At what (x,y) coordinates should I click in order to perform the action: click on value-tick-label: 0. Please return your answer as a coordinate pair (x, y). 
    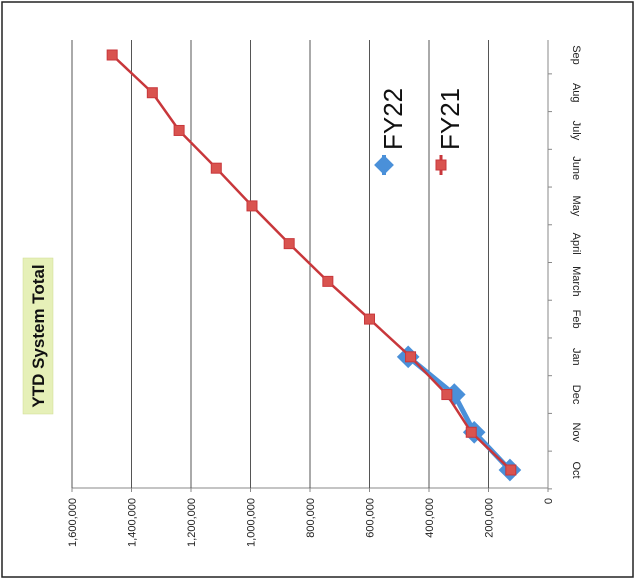
    Looking at the image, I should click on (549, 501).